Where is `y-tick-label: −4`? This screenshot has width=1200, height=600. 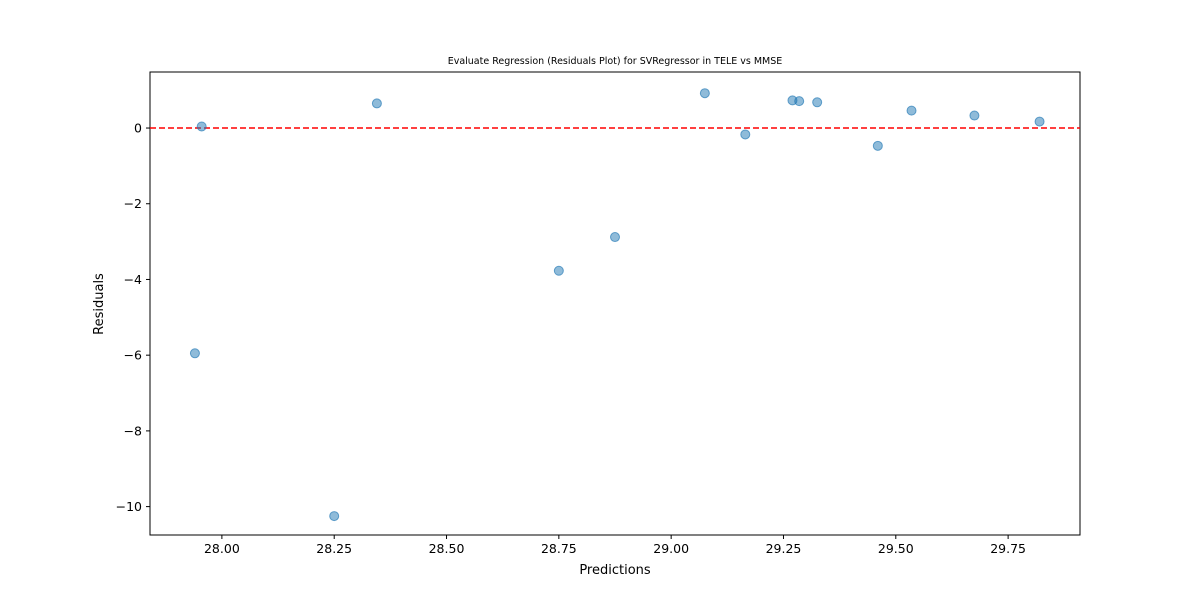 y-tick-label: −4 is located at coordinates (133, 279).